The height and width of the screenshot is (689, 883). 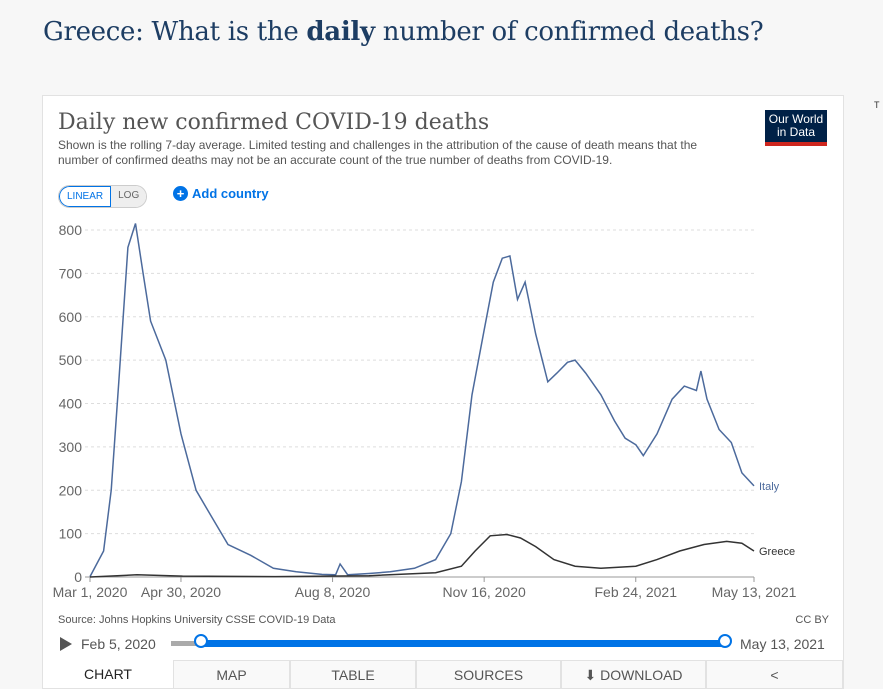 I want to click on share-icon: <, so click(x=774, y=675).